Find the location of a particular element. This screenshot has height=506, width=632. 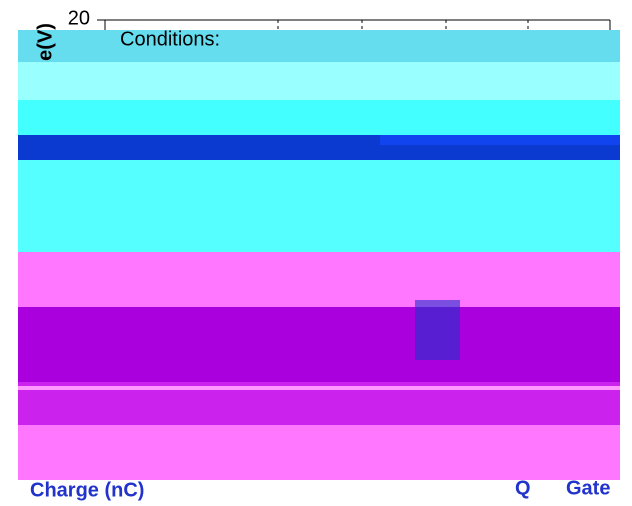

x-axis-label: Gate is located at coordinates (588, 488).